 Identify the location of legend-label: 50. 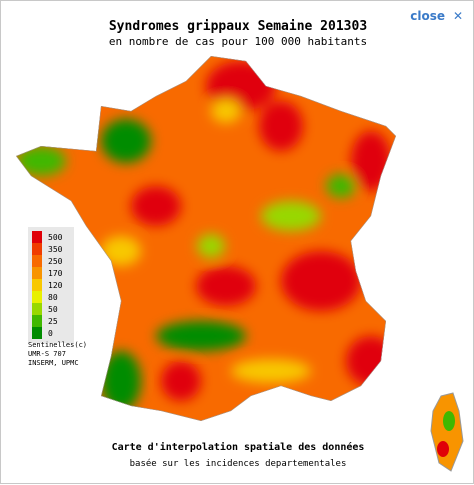
(53, 309).